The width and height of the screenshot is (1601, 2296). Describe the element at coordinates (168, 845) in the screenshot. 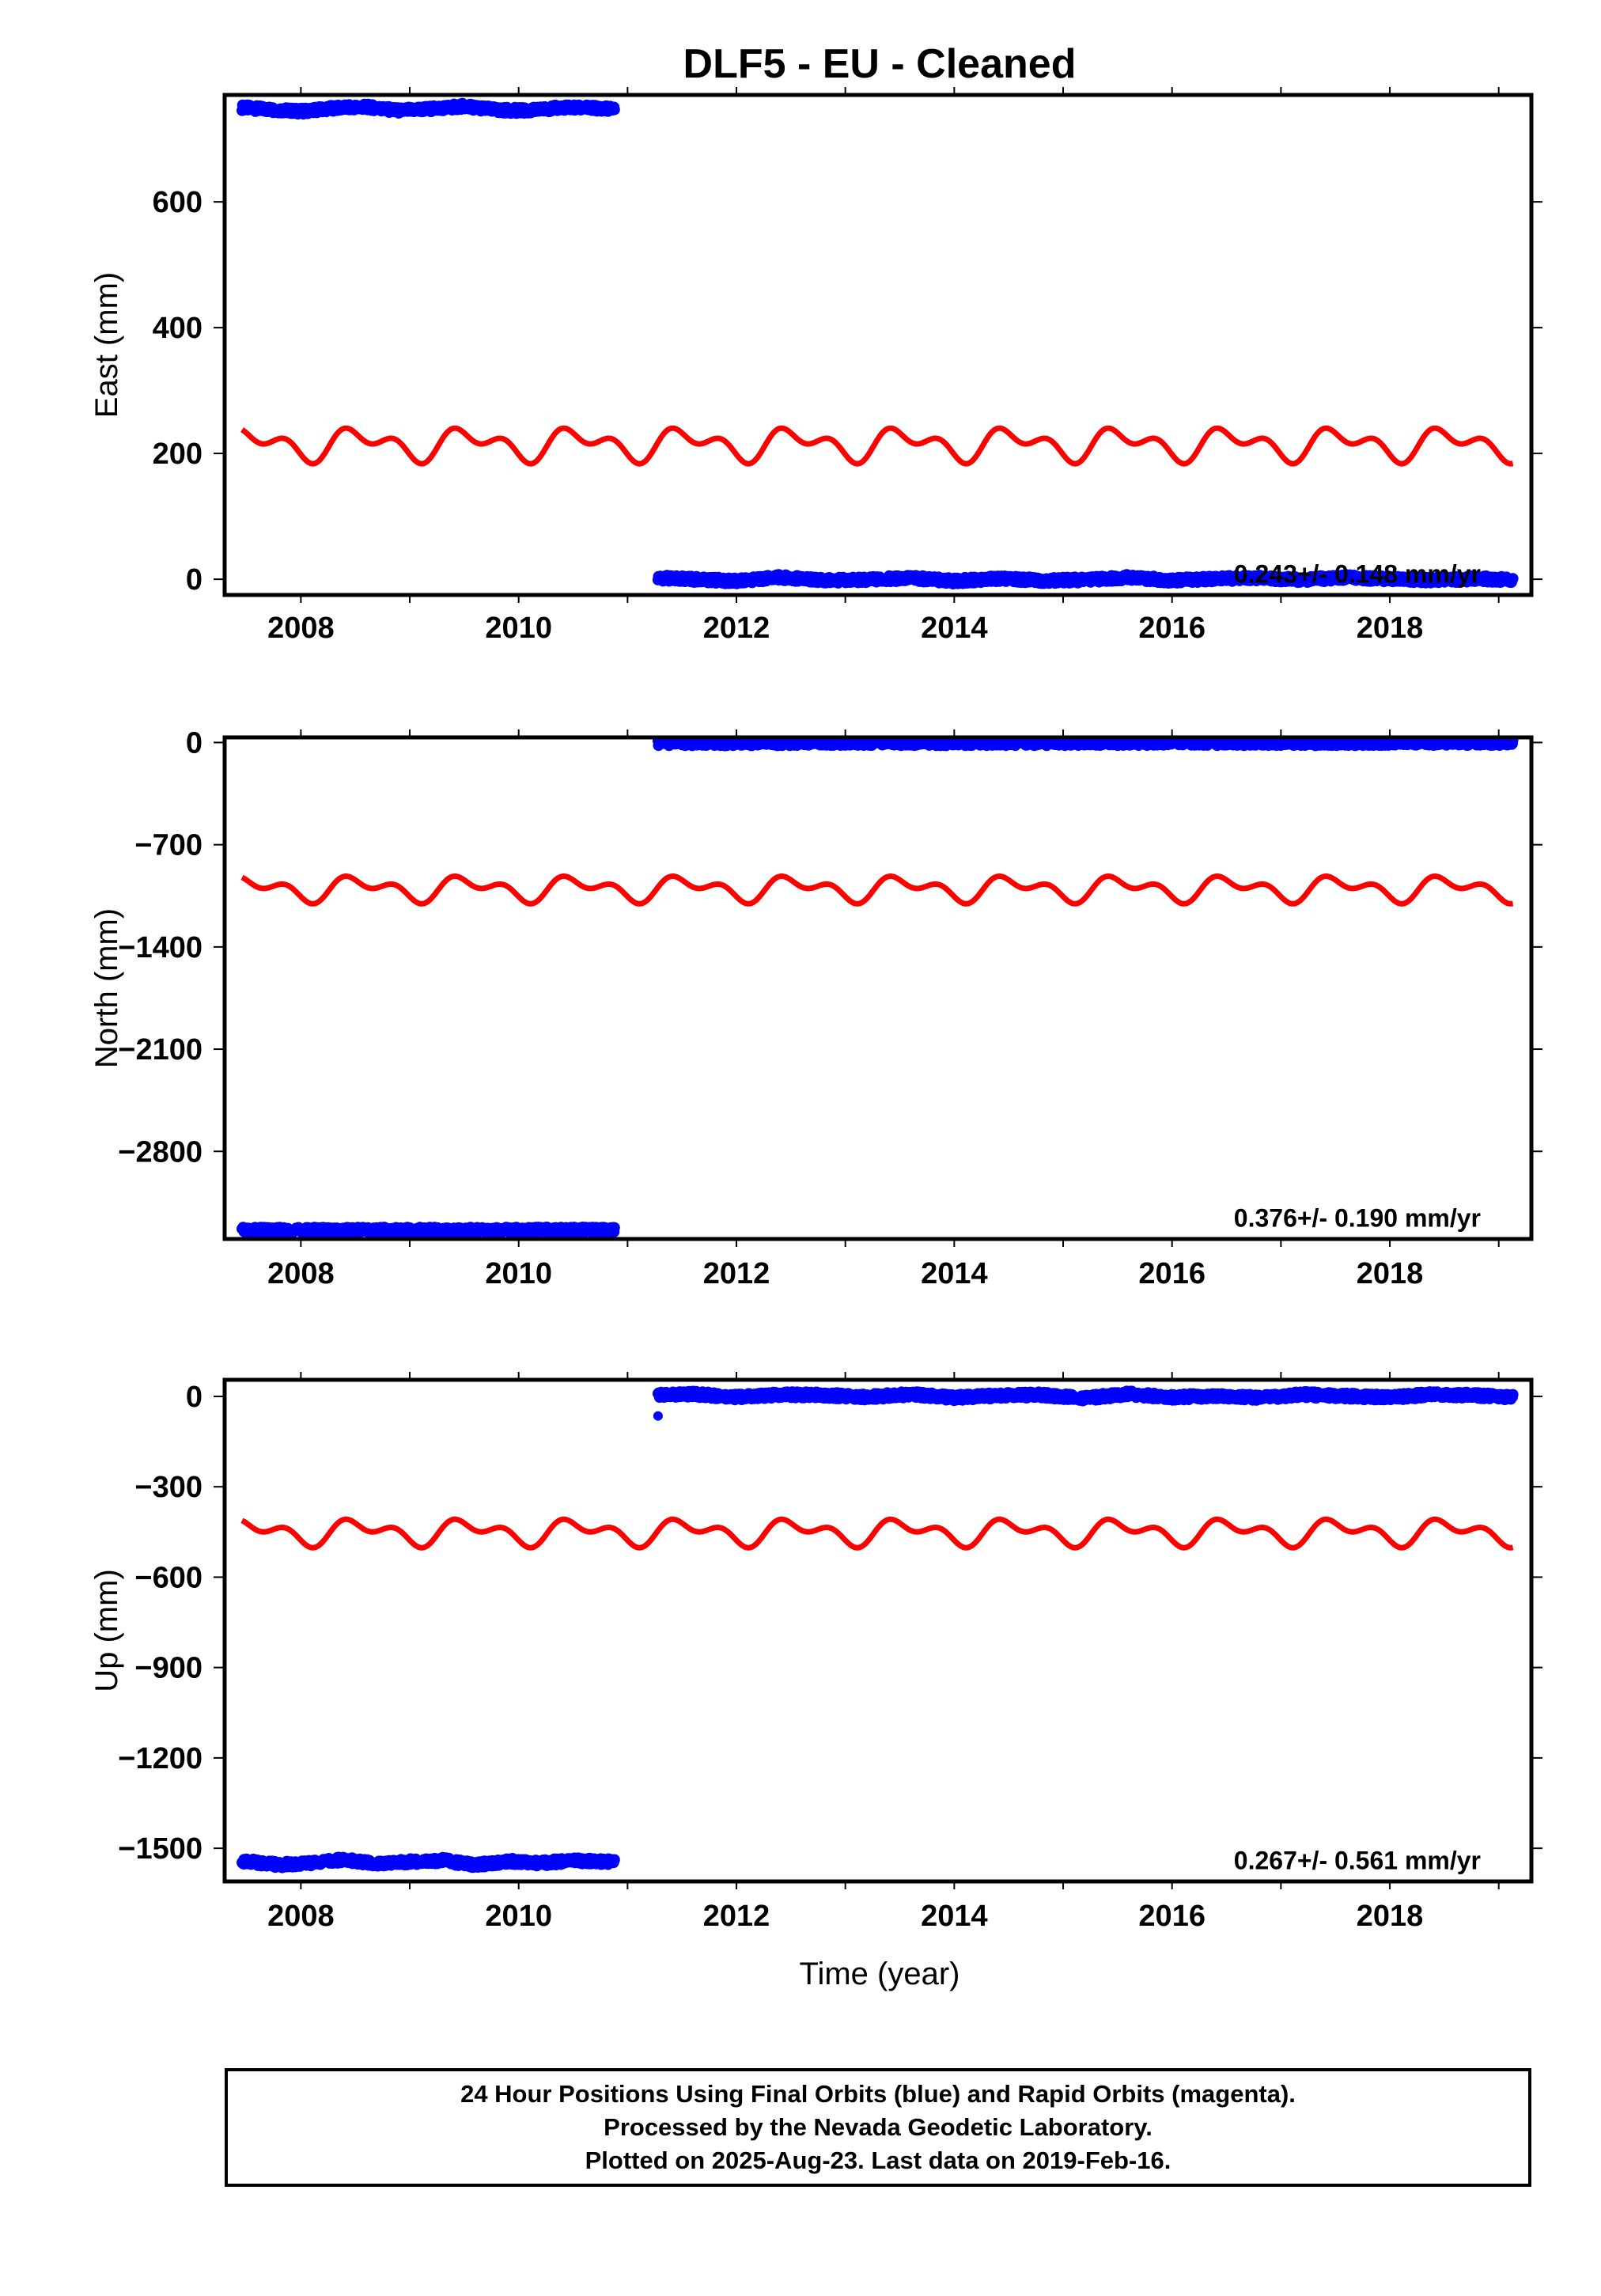

I see `y-tick-label: −700` at that location.